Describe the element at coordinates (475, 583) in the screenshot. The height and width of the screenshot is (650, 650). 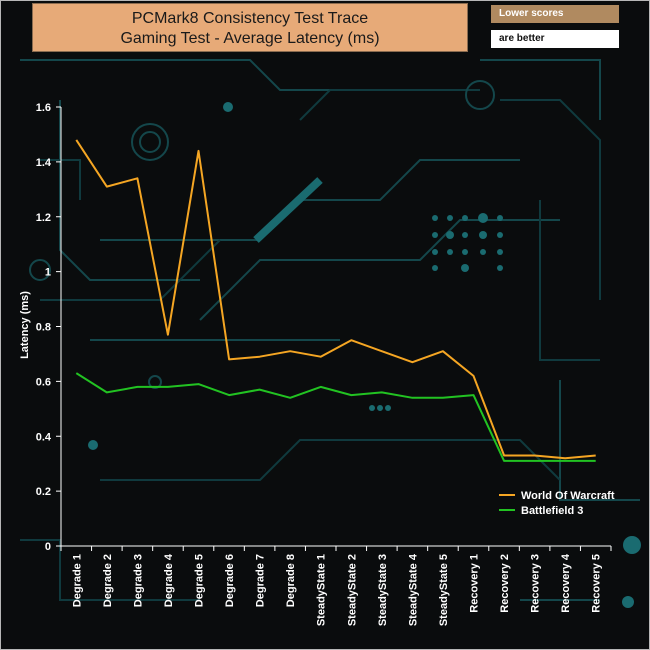
I see `x-tick-label: Recovery 1` at that location.